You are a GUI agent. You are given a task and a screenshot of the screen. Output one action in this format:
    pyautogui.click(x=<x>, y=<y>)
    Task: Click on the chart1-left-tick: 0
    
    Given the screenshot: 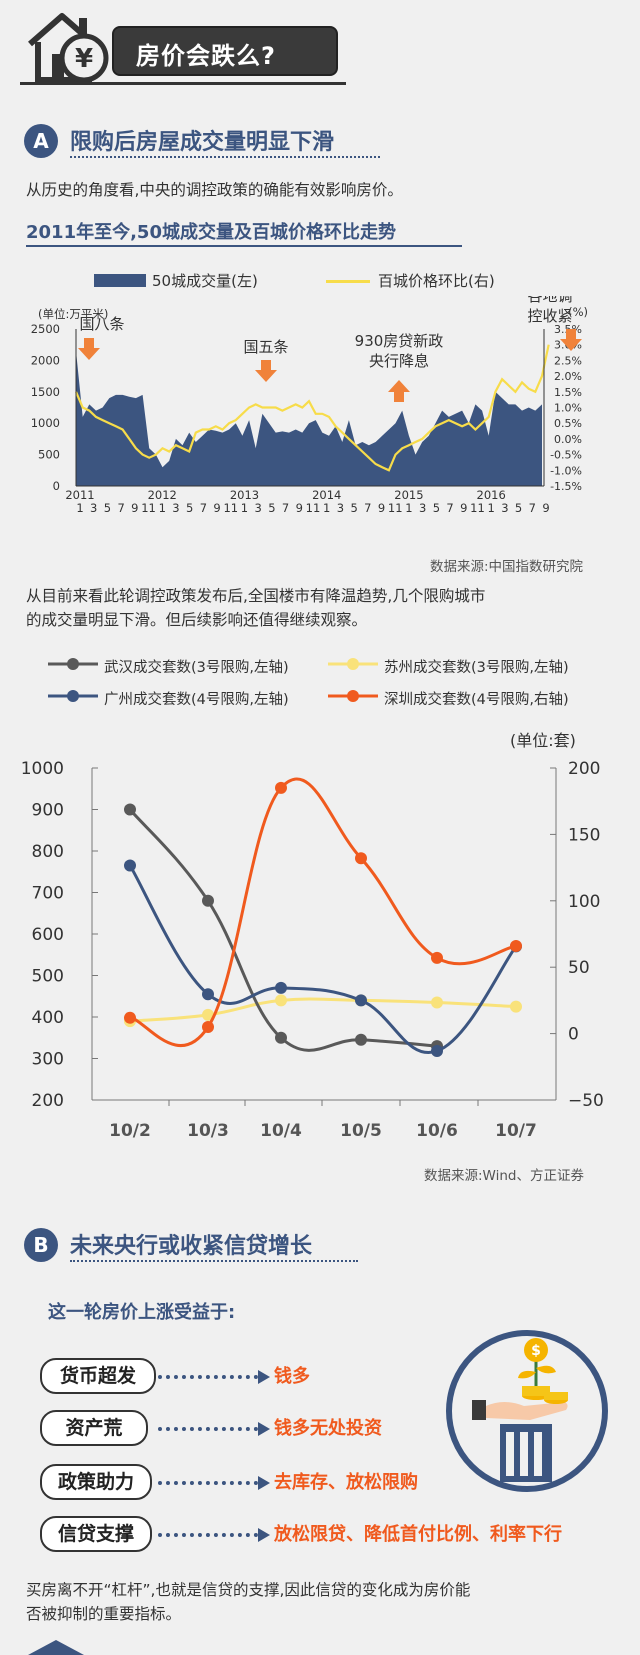 What is the action you would take?
    pyautogui.click(x=56, y=486)
    